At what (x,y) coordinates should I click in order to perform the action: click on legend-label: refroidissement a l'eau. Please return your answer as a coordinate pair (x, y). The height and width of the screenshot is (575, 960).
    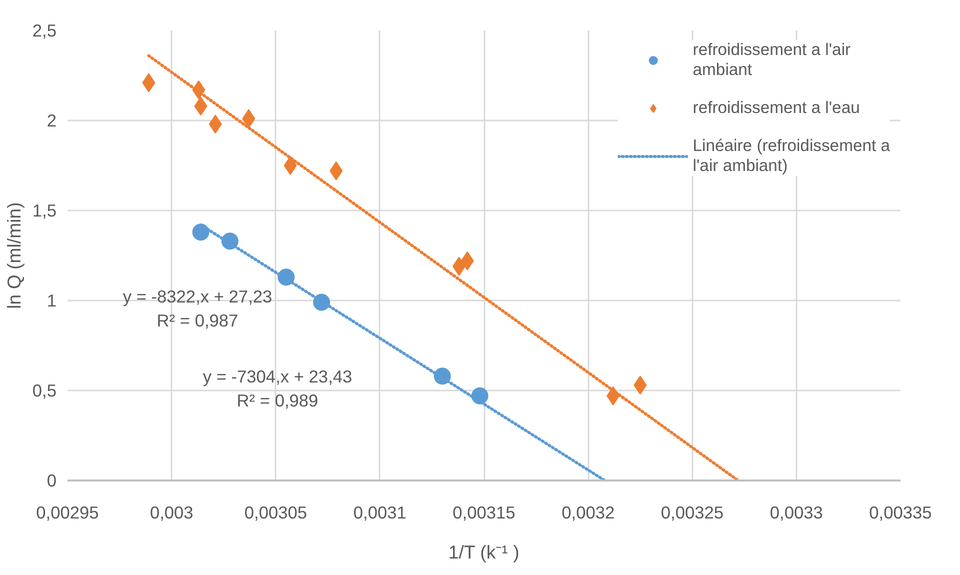
    Looking at the image, I should click on (776, 108).